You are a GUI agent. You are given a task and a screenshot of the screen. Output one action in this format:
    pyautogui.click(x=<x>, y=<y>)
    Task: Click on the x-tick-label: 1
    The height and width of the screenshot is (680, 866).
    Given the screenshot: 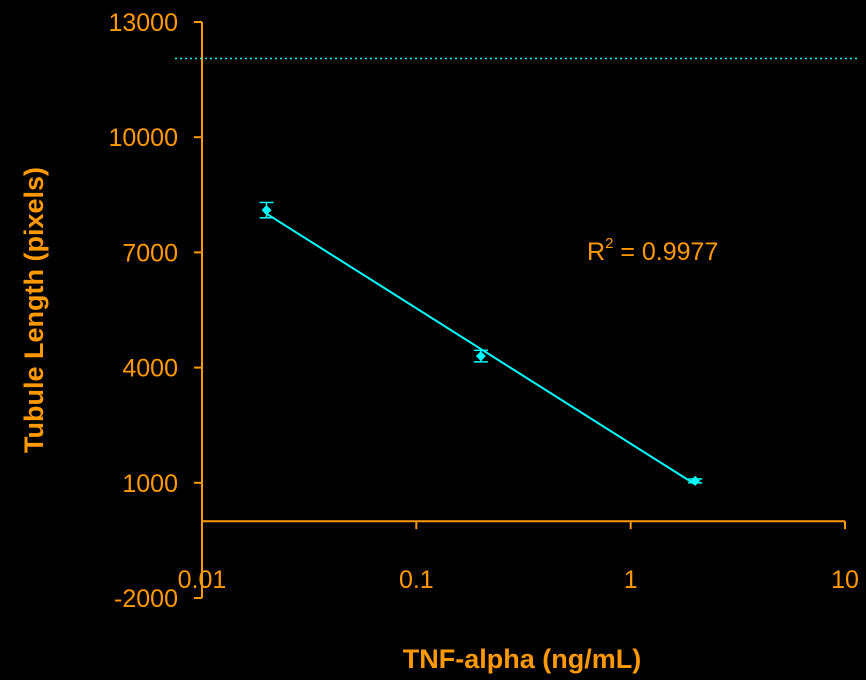 What is the action you would take?
    pyautogui.click(x=631, y=580)
    